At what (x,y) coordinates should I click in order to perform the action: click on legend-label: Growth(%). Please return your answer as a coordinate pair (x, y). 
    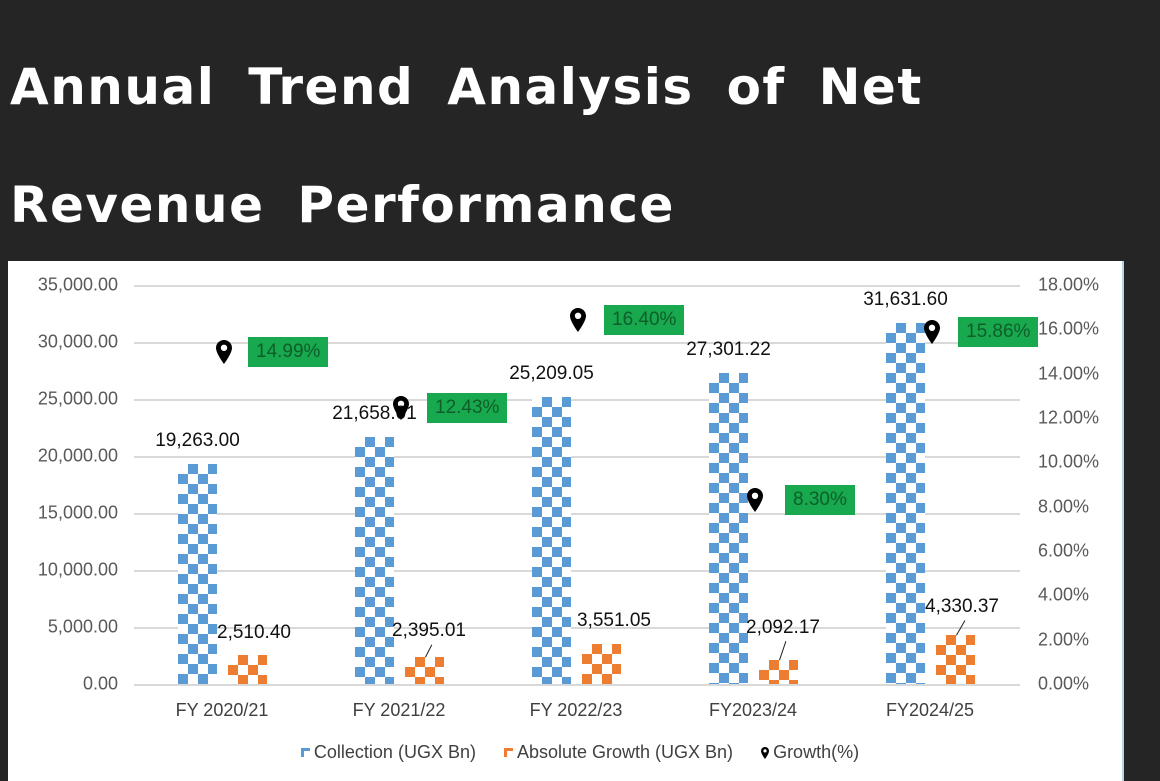
    Looking at the image, I should click on (816, 752).